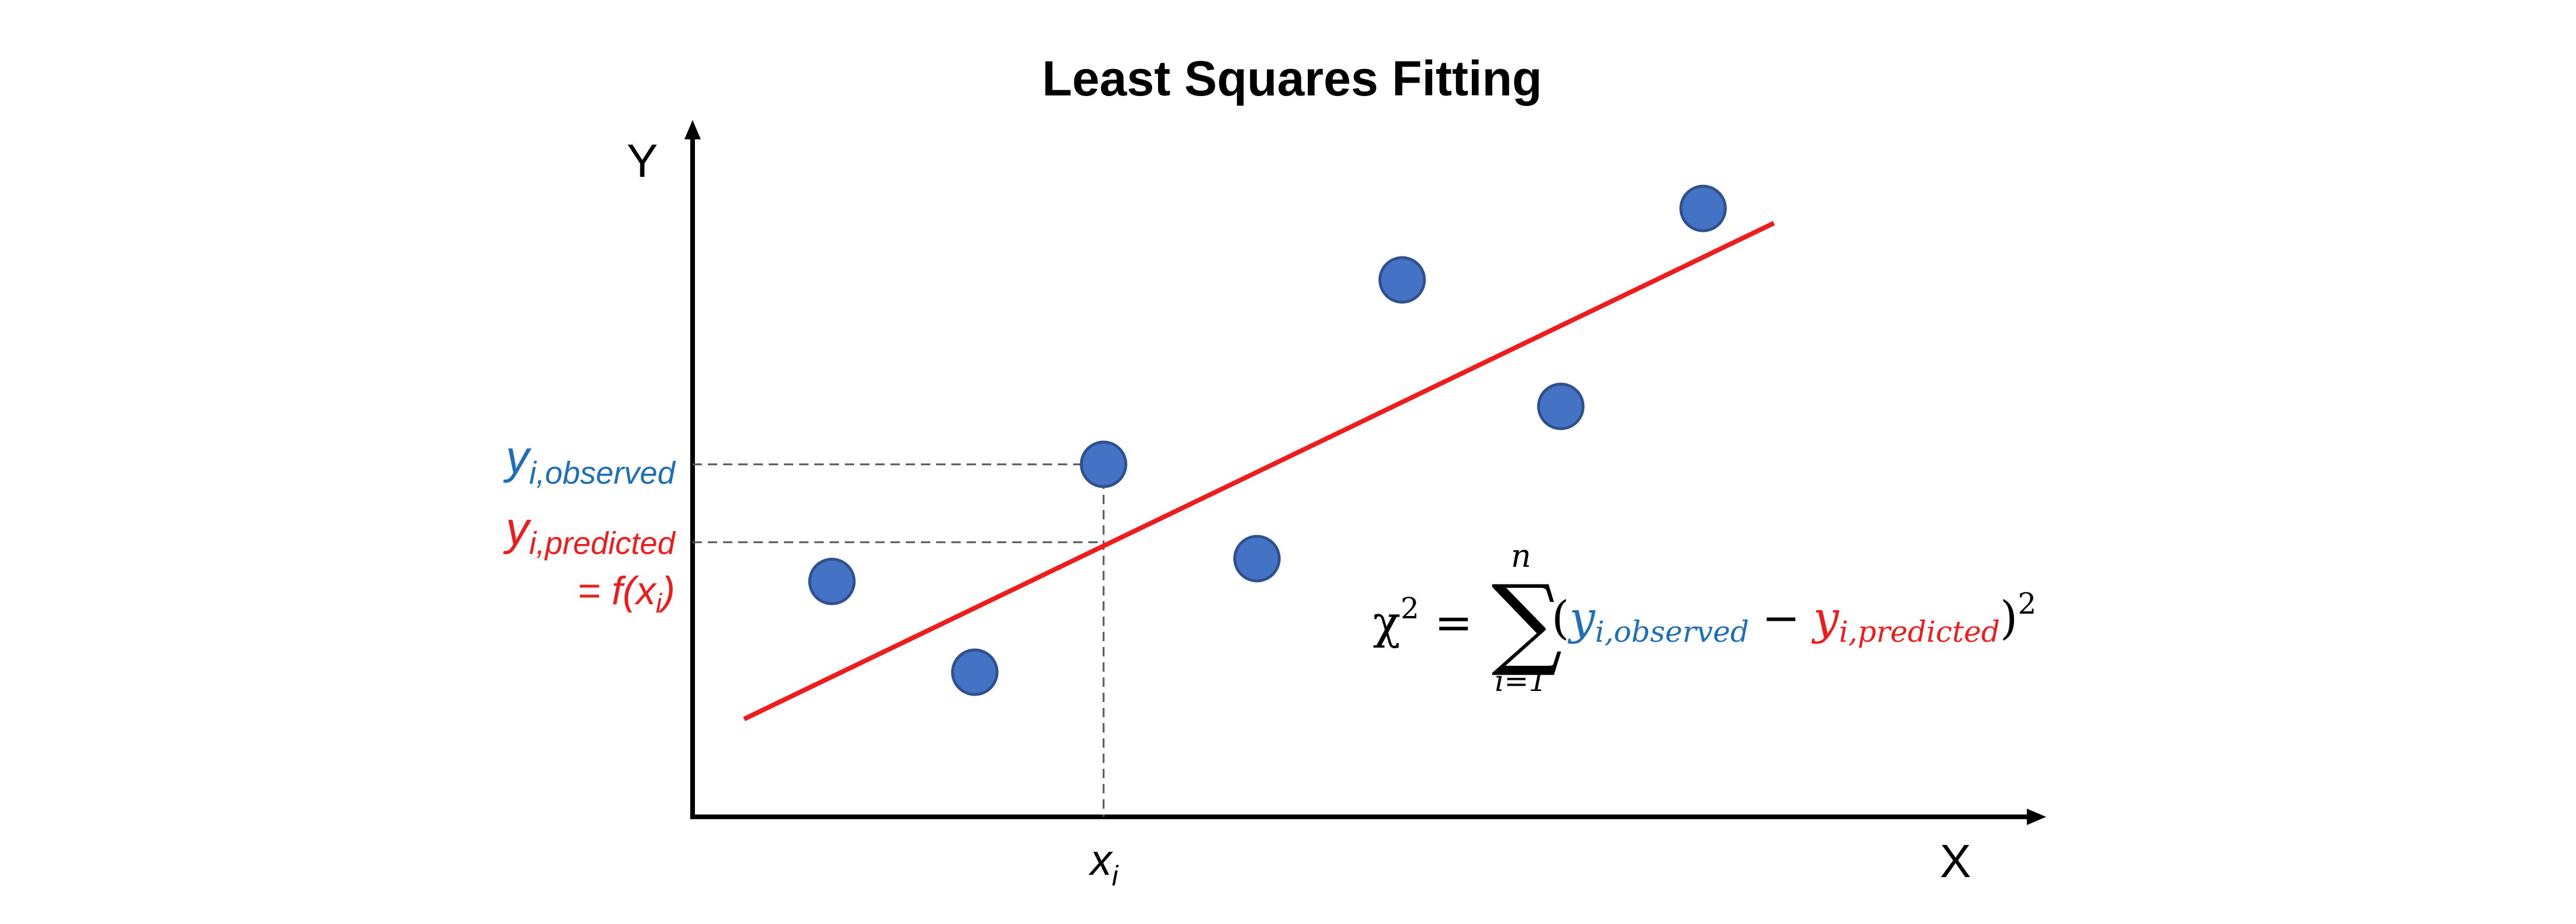 Image resolution: width=2576 pixels, height=924 pixels. I want to click on formula-body: (yi,observed − yi,predicted)2, so click(1794, 618).